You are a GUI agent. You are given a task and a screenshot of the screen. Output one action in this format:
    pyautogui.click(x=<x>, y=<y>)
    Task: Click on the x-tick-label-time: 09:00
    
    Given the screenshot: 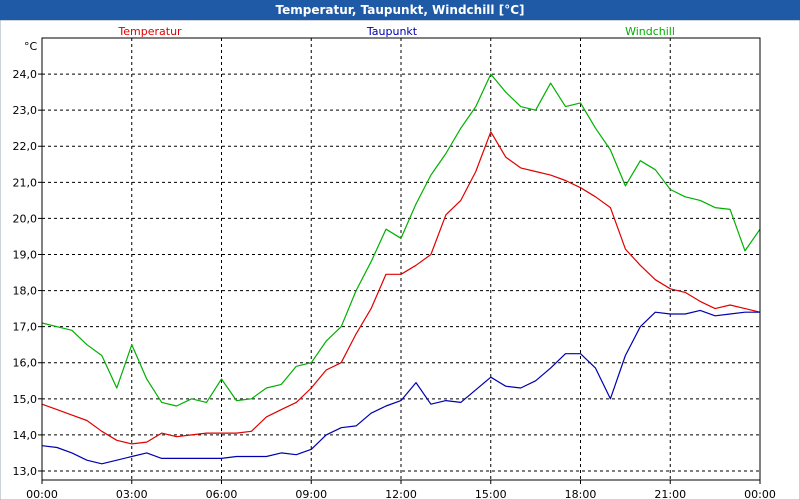 What is the action you would take?
    pyautogui.click(x=311, y=494)
    